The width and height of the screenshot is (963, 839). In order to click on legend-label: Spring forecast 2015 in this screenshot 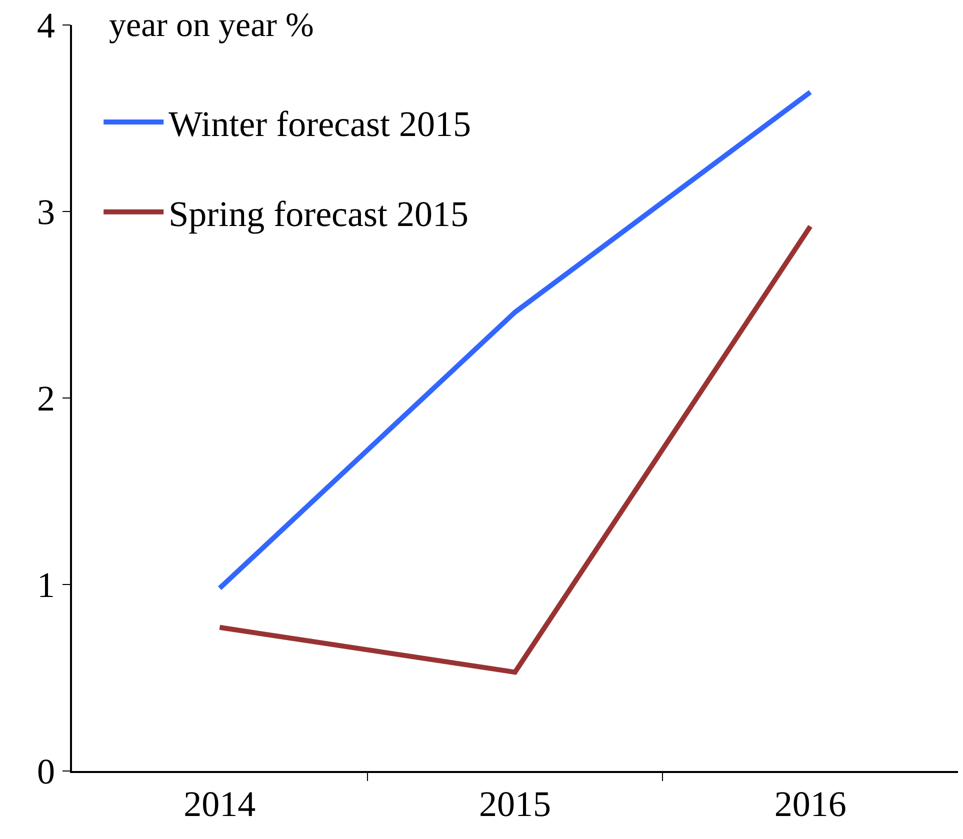, I will do `click(318, 214)`.